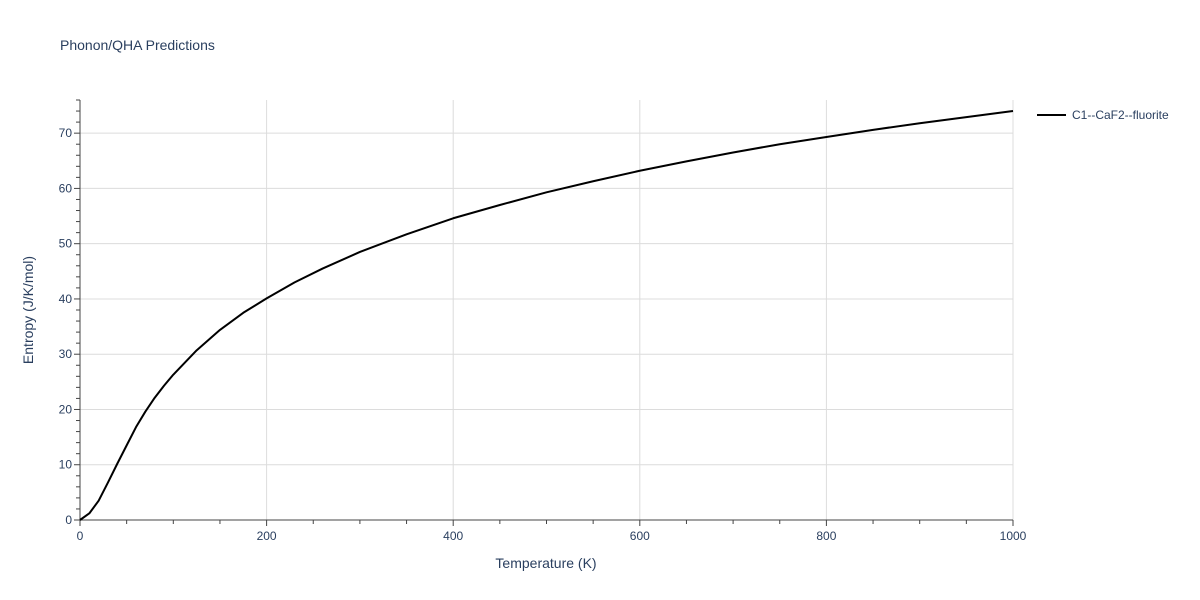 The width and height of the screenshot is (1200, 600). Describe the element at coordinates (66, 409) in the screenshot. I see `y-tick-label: 20` at that location.